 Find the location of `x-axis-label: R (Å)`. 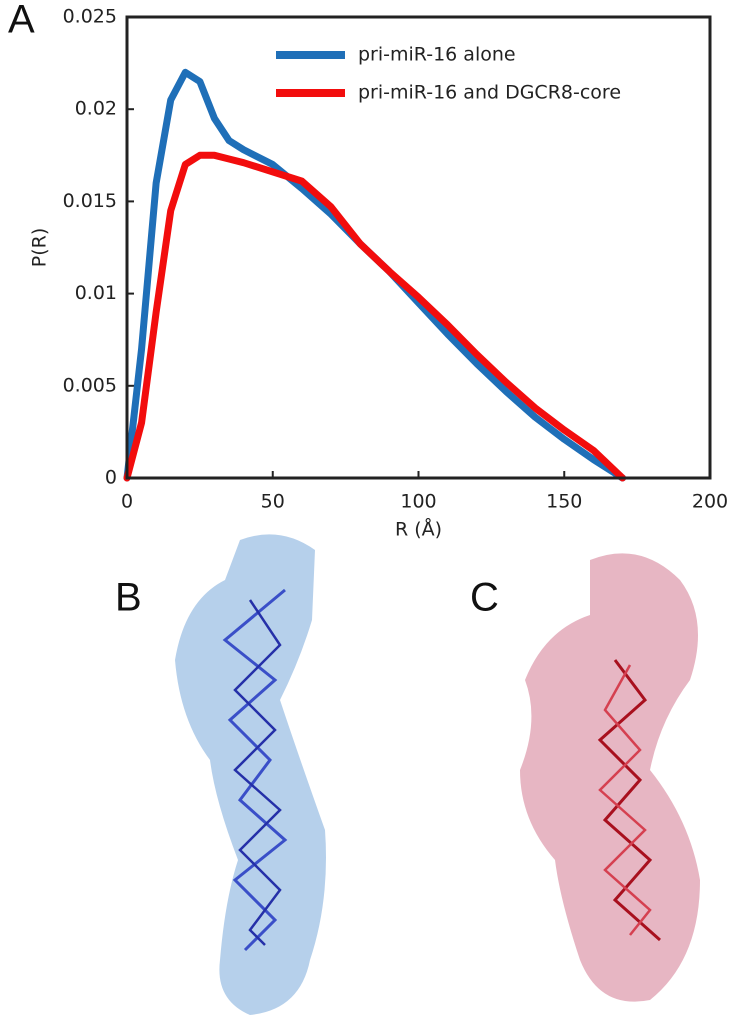

x-axis-label: R (Å) is located at coordinates (418, 529).